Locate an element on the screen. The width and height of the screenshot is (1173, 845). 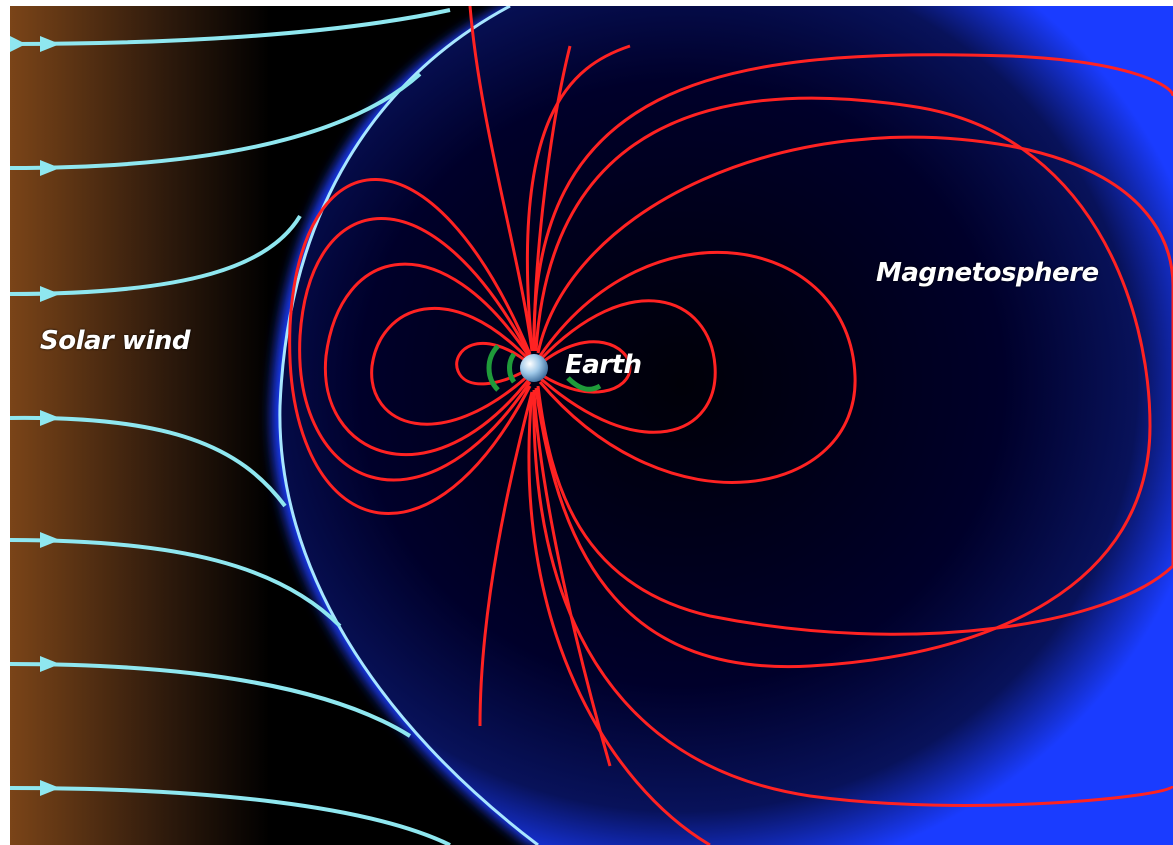
radiation-belts is located at coordinates (544, 368).